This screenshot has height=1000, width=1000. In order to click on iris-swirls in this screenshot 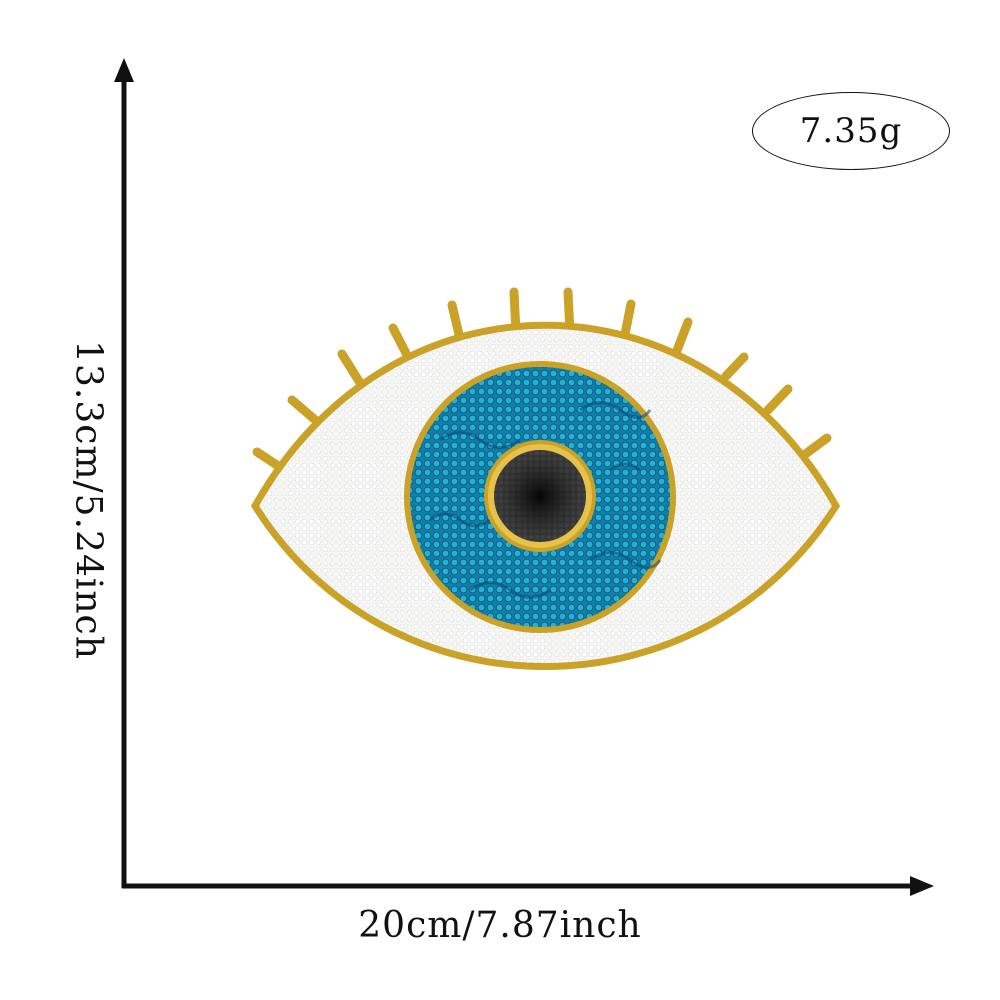, I will do `click(545, 500)`.